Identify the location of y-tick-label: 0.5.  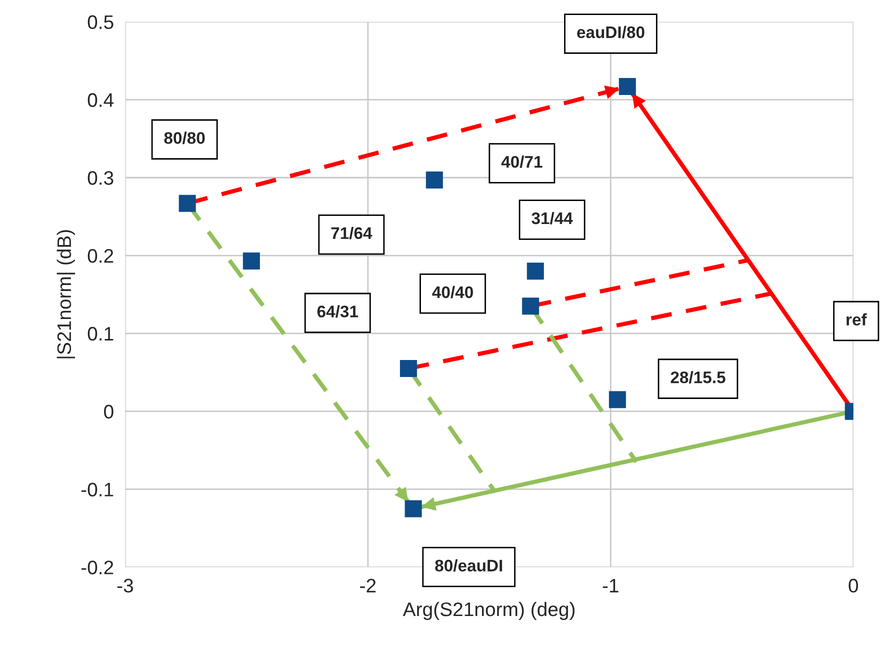
(101, 22).